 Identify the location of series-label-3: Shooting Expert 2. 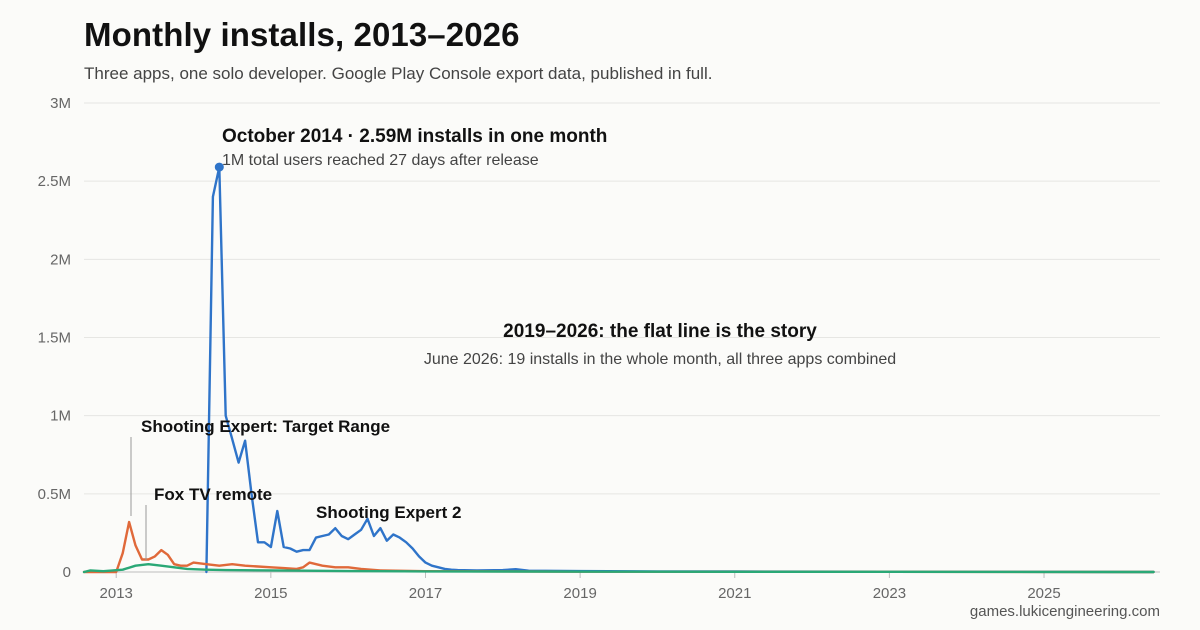
(388, 512).